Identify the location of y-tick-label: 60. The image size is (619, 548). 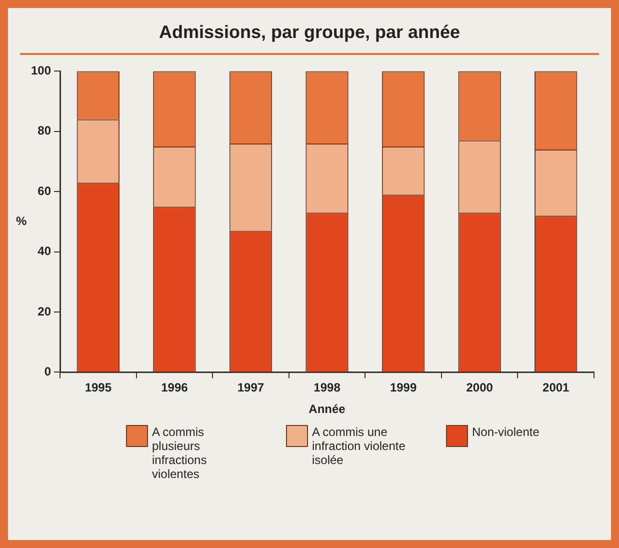
(45, 191).